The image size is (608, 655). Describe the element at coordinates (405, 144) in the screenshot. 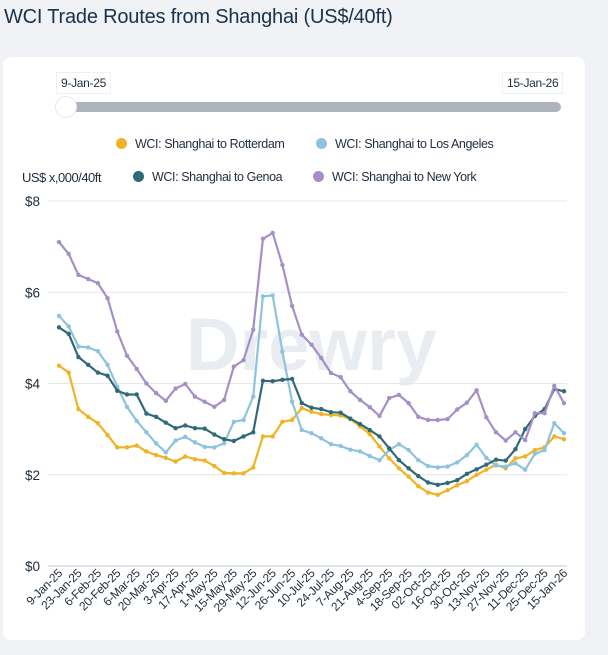

I see `legend-item-los-angeles: WCI: Shanghai to Los Angeles` at that location.